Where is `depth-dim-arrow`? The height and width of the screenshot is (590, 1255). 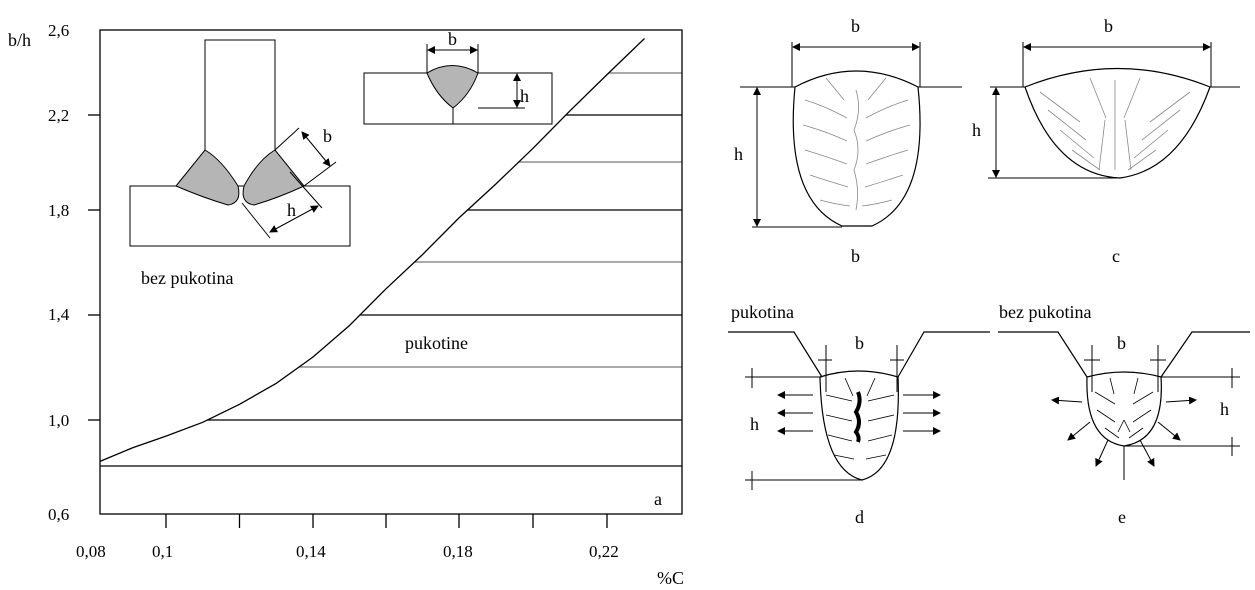 depth-dim-arrow is located at coordinates (294, 219).